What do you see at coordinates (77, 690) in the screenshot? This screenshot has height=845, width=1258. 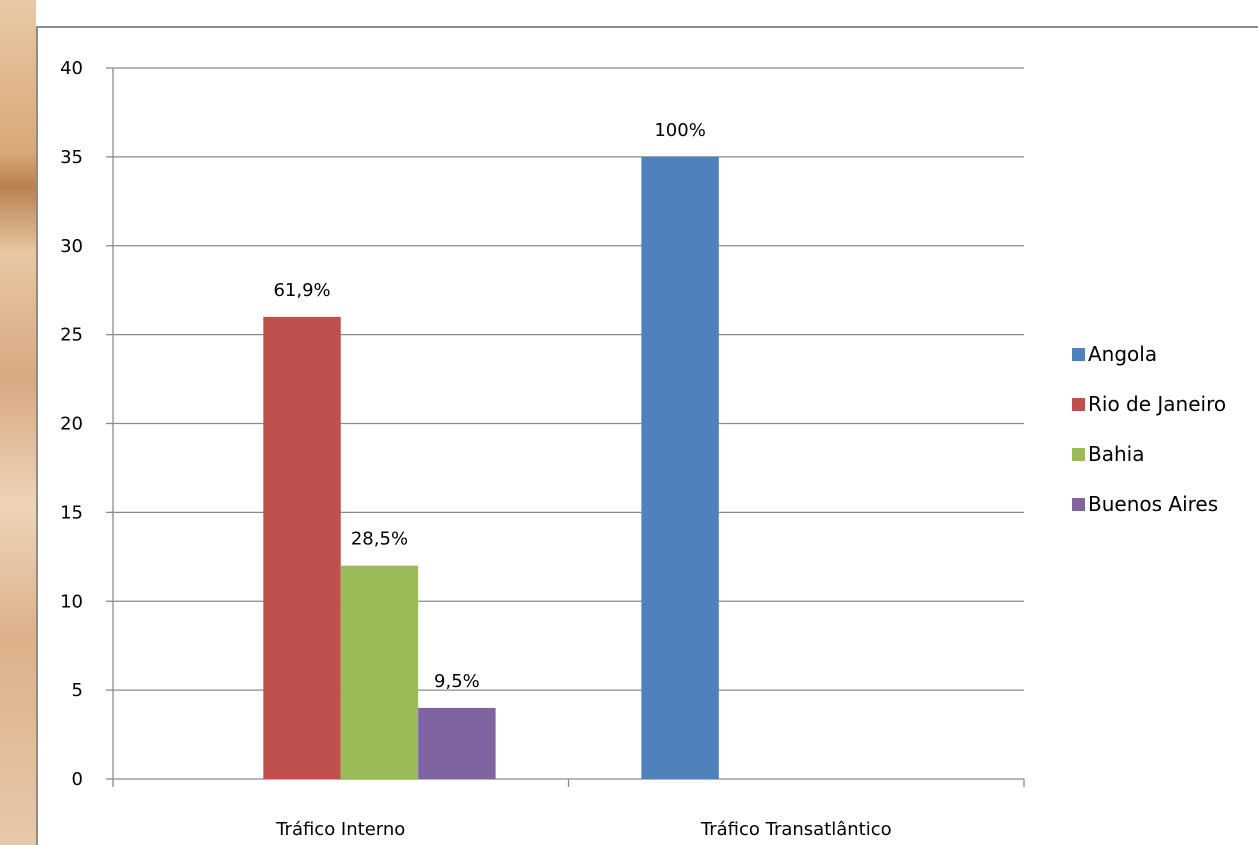 I see `y-tick-label: 5` at bounding box center [77, 690].